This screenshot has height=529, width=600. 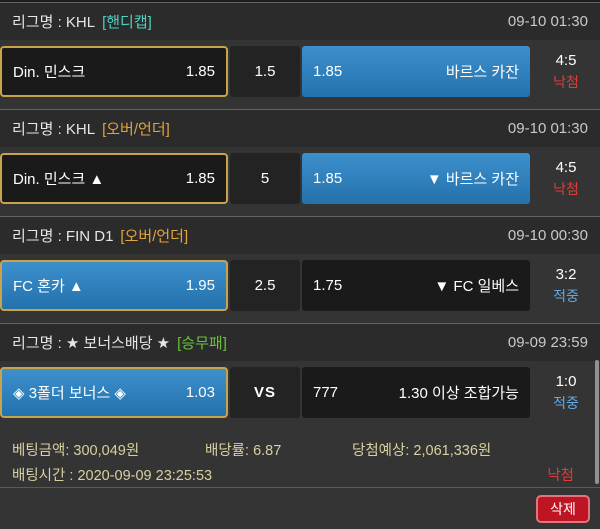 What do you see at coordinates (422, 451) in the screenshot?
I see `expected-win: 당첨예상: 2,061,336원` at bounding box center [422, 451].